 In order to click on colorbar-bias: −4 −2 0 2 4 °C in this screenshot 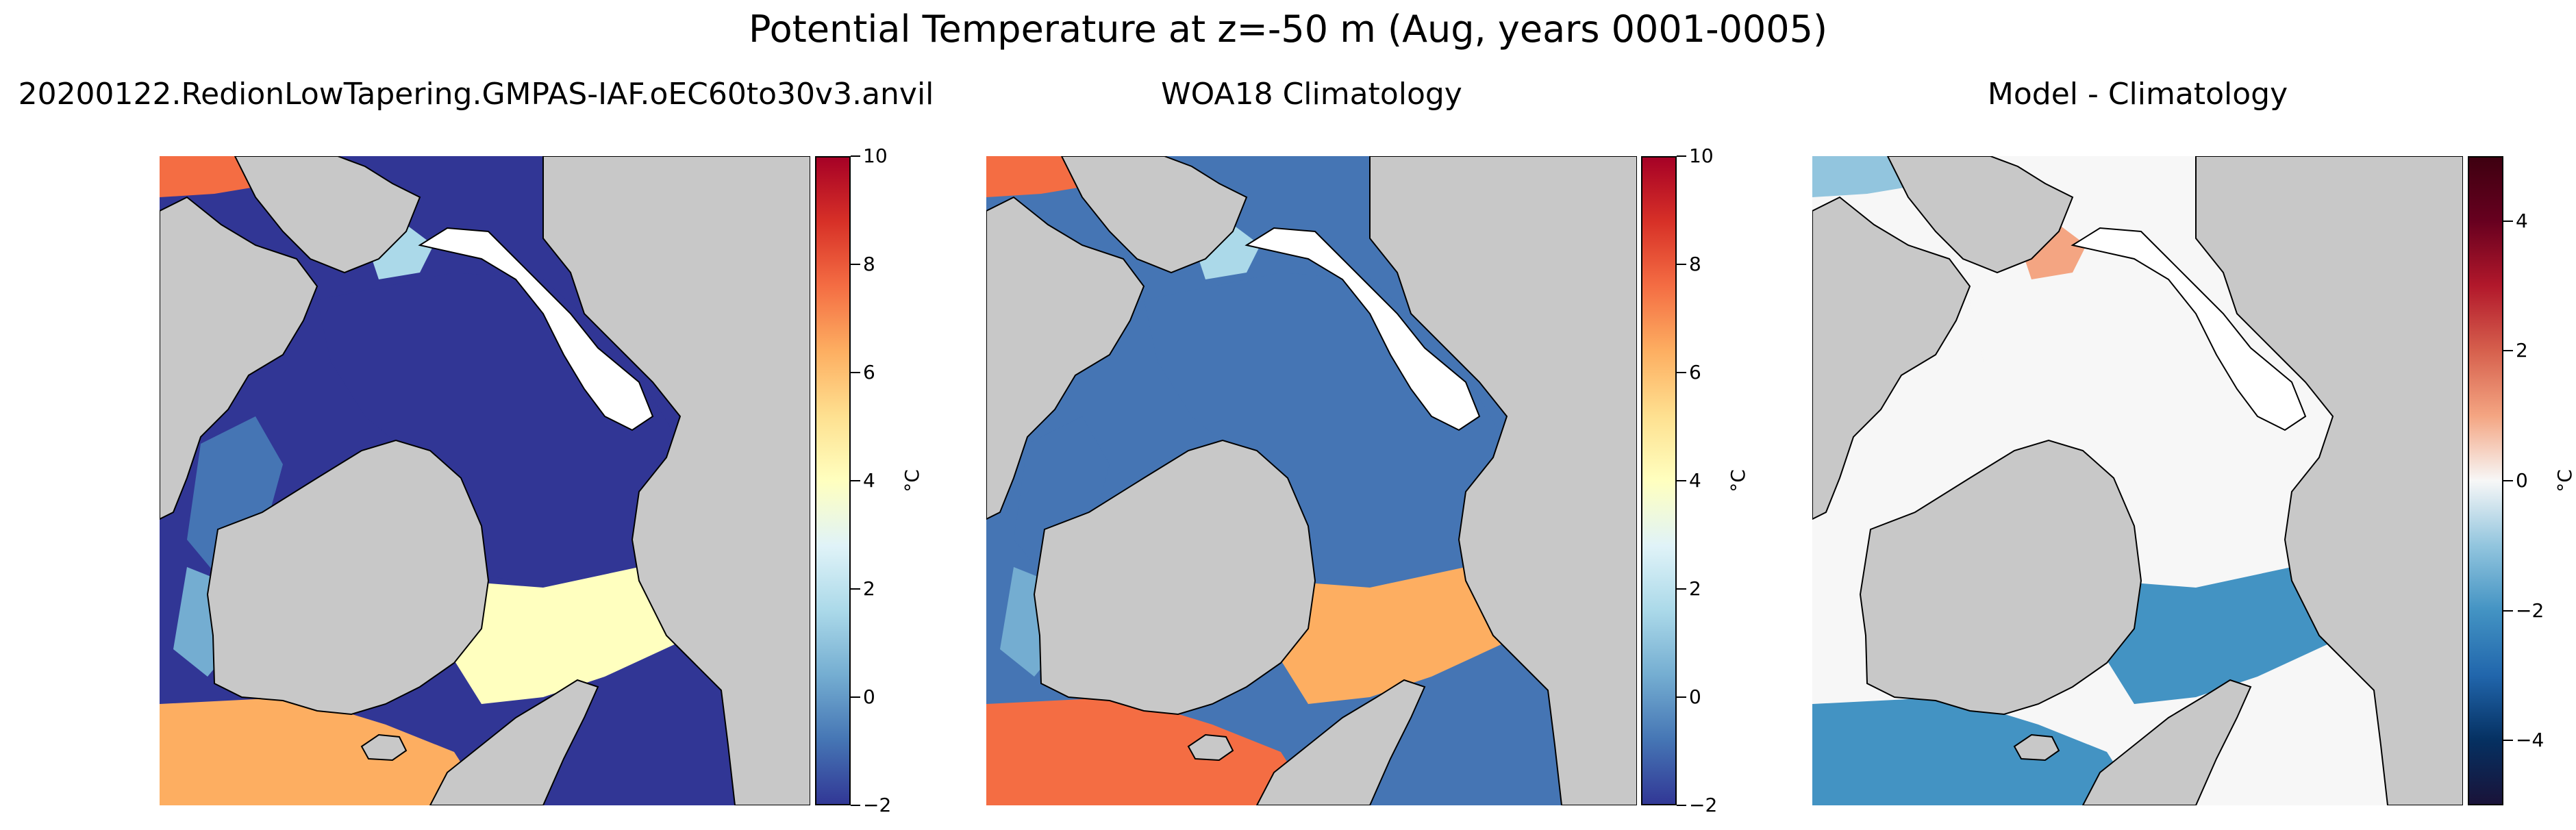, I will do `click(2522, 480)`.